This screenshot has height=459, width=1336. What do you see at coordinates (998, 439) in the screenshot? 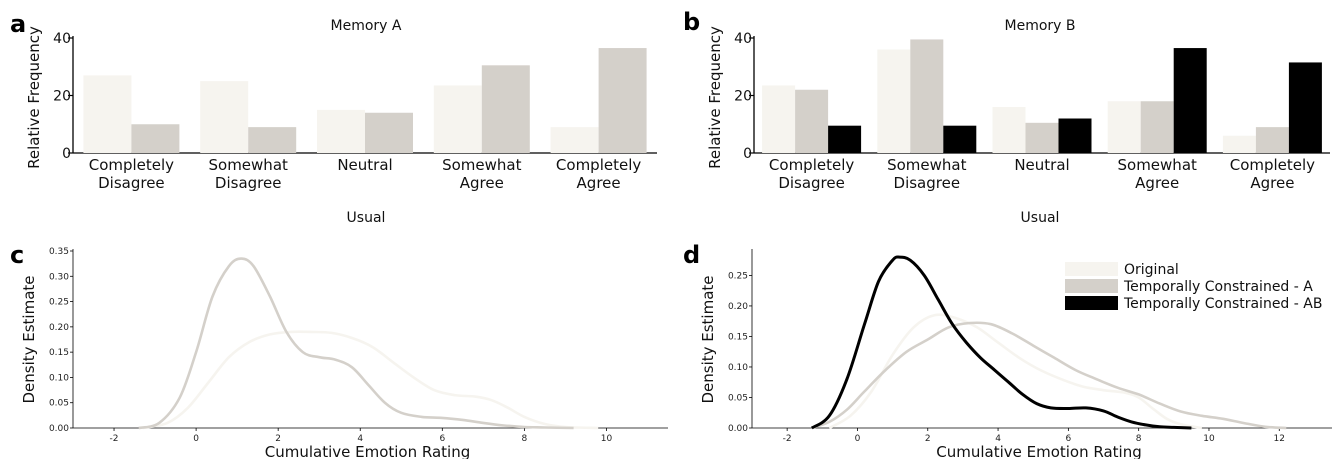
I see `x-tick-label-d: 4` at bounding box center [998, 439].